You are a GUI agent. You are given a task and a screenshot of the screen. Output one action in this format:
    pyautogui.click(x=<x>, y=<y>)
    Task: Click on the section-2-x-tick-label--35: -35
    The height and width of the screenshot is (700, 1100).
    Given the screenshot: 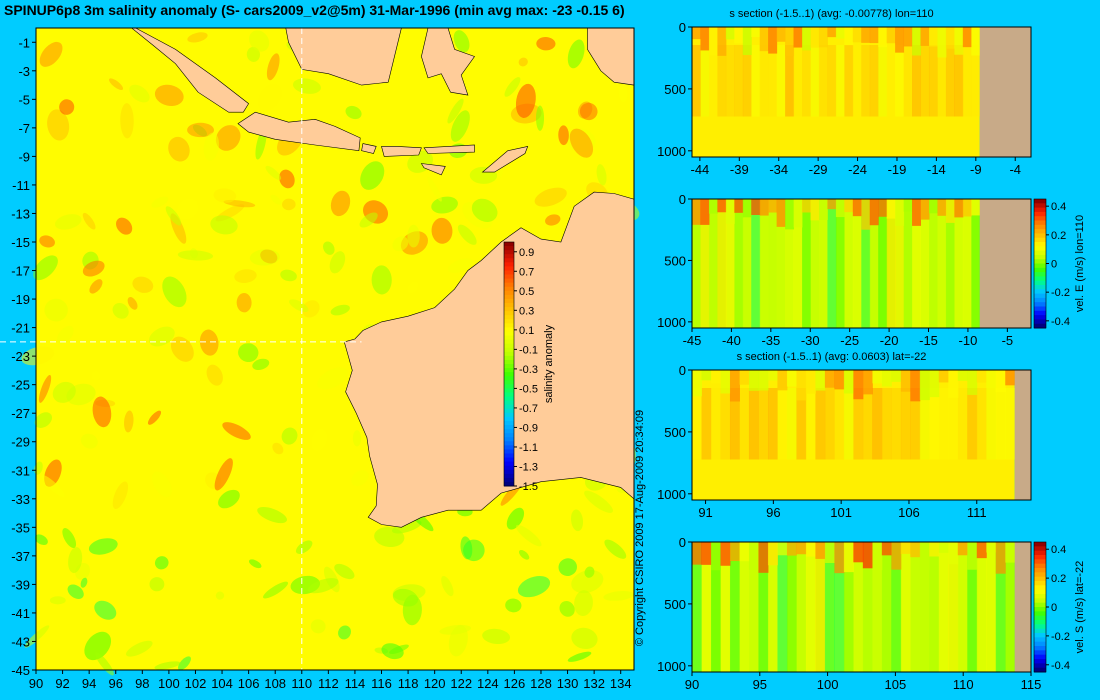 What is the action you would take?
    pyautogui.click(x=770, y=340)
    